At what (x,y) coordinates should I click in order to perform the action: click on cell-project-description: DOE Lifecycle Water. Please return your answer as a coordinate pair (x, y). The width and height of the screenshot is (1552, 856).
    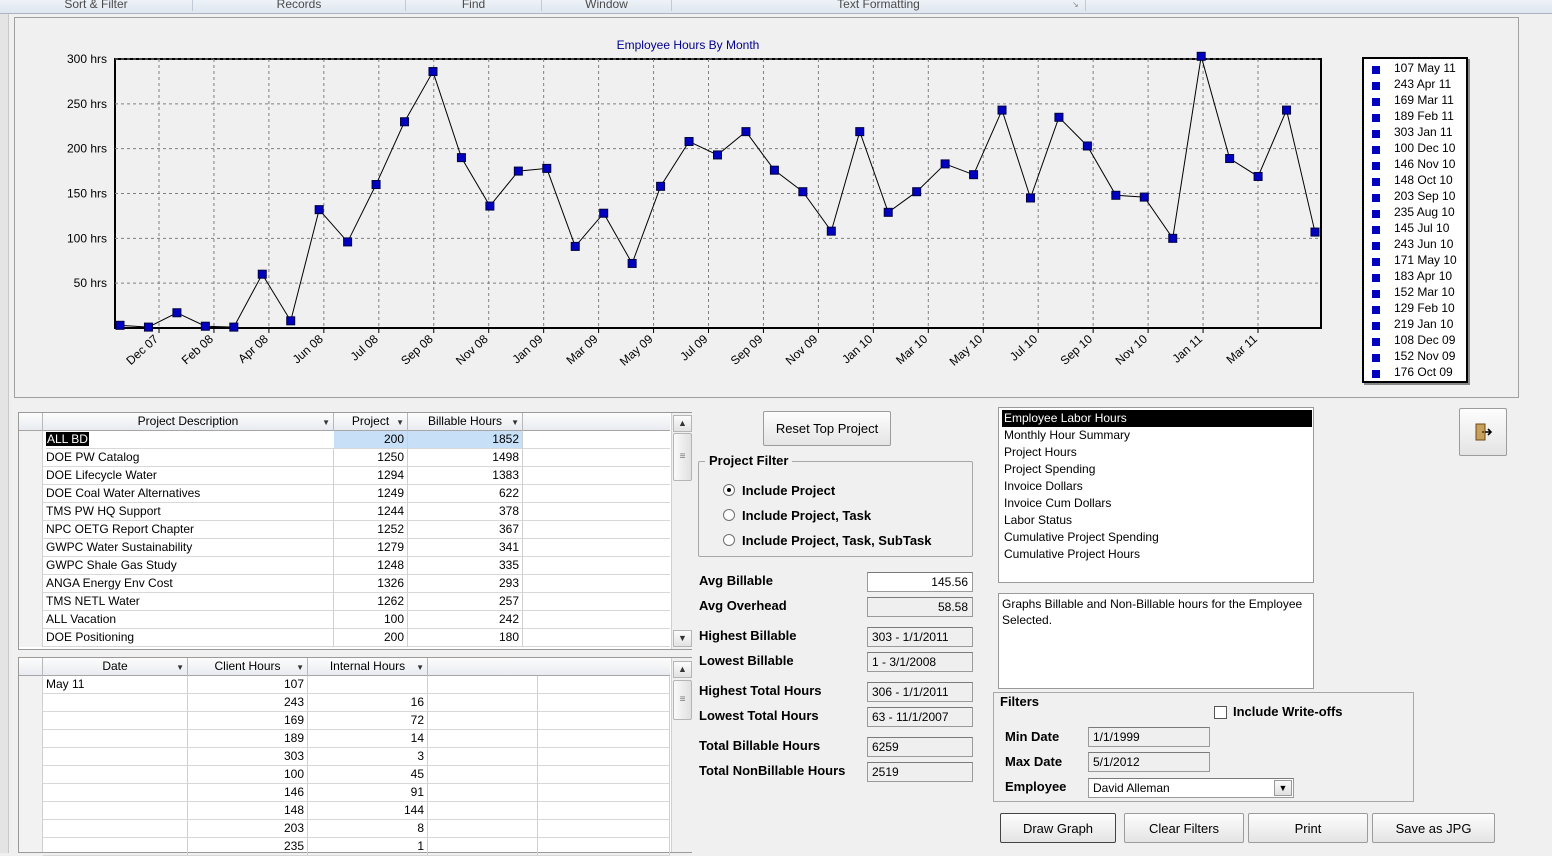
    Looking at the image, I should click on (188, 476).